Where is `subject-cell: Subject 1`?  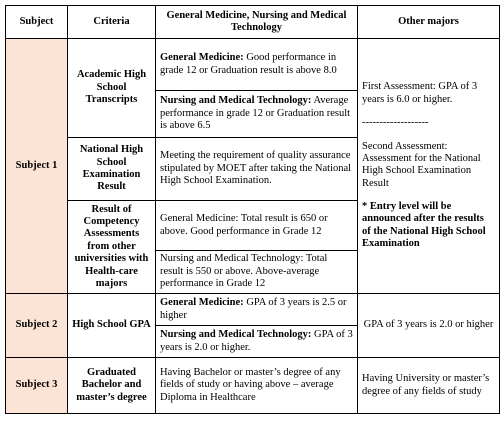
subject-cell: Subject 1 is located at coordinates (36, 166).